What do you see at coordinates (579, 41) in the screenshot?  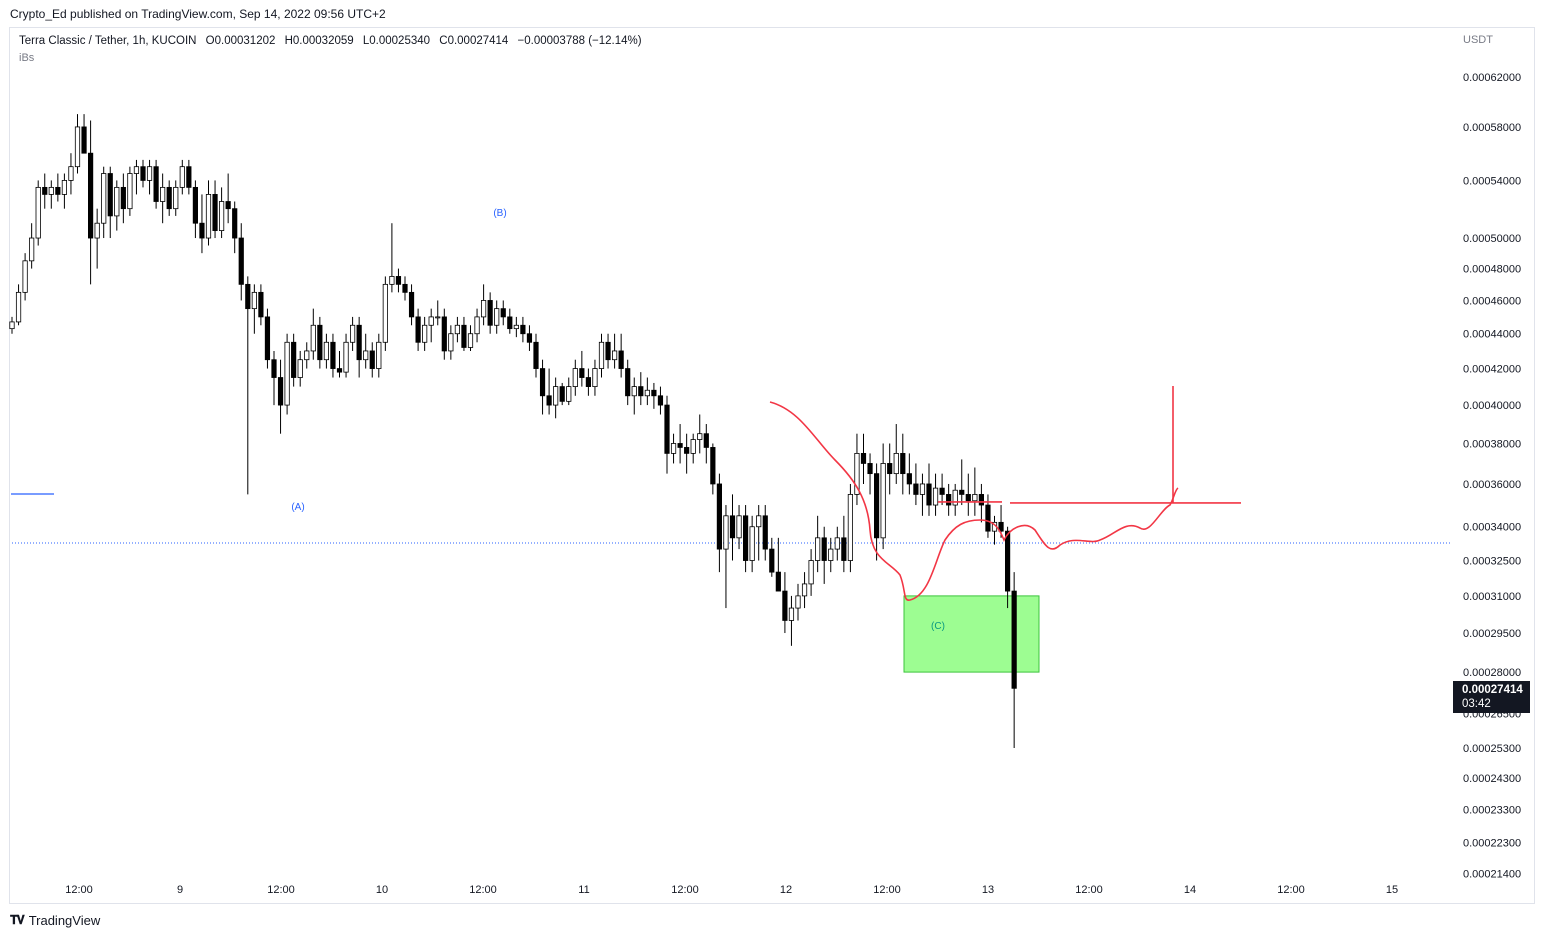 I see `change-value: −0.00003788 (−12.14%)` at bounding box center [579, 41].